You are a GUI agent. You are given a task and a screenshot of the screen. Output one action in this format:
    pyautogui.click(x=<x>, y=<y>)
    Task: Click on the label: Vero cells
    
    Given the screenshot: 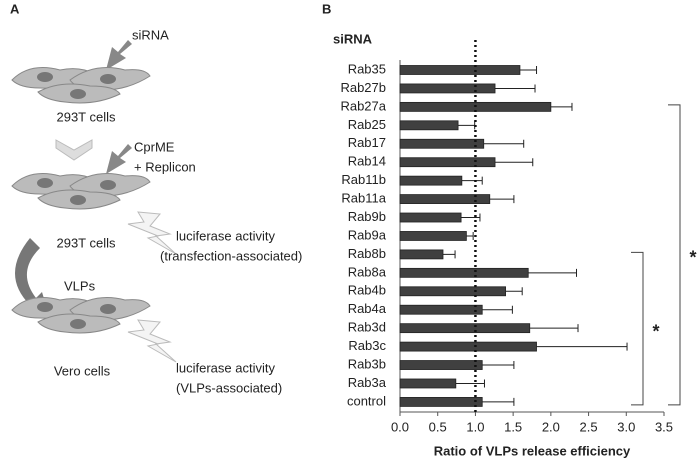 What is the action you would take?
    pyautogui.click(x=82, y=370)
    